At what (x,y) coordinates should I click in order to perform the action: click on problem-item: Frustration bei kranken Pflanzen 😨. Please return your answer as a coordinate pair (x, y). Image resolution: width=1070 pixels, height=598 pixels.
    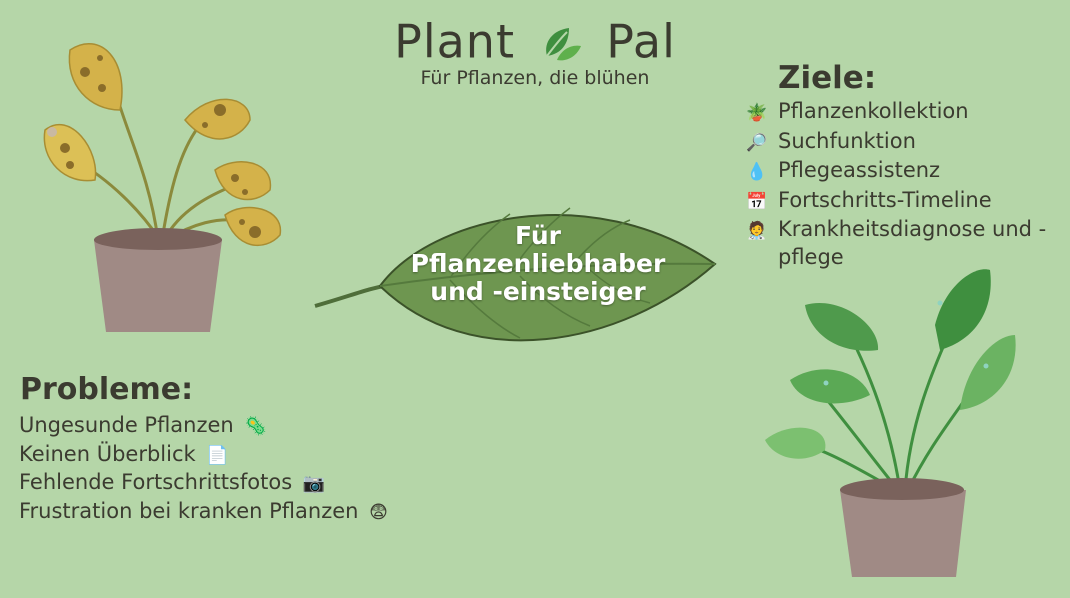
    Looking at the image, I should click on (203, 512).